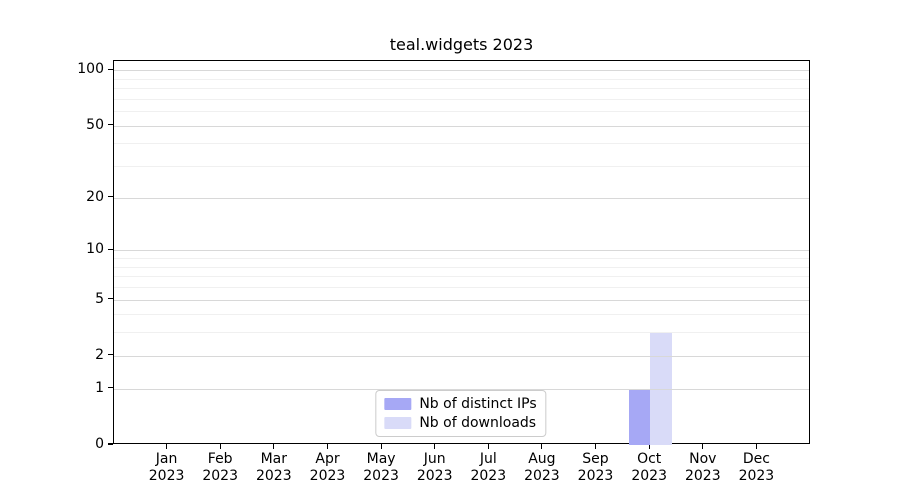  What do you see at coordinates (639, 416) in the screenshot?
I see `bar-distinct-ips` at bounding box center [639, 416].